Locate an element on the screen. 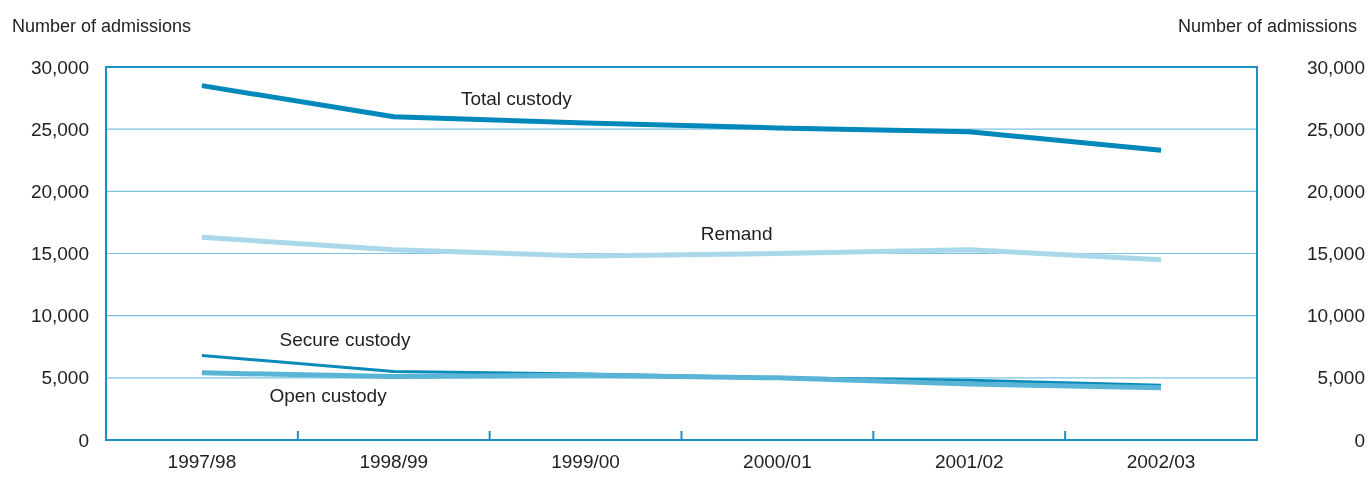 The width and height of the screenshot is (1369, 477). y2-tick-label: 25,000 is located at coordinates (1335, 129).